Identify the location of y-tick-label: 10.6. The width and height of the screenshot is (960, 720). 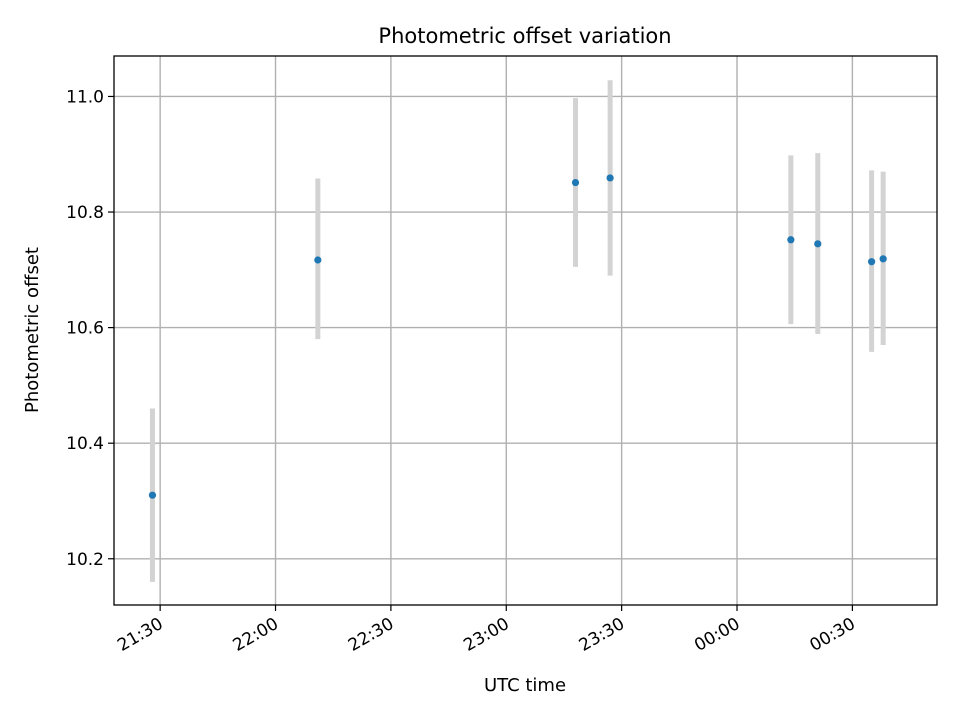
(85, 329).